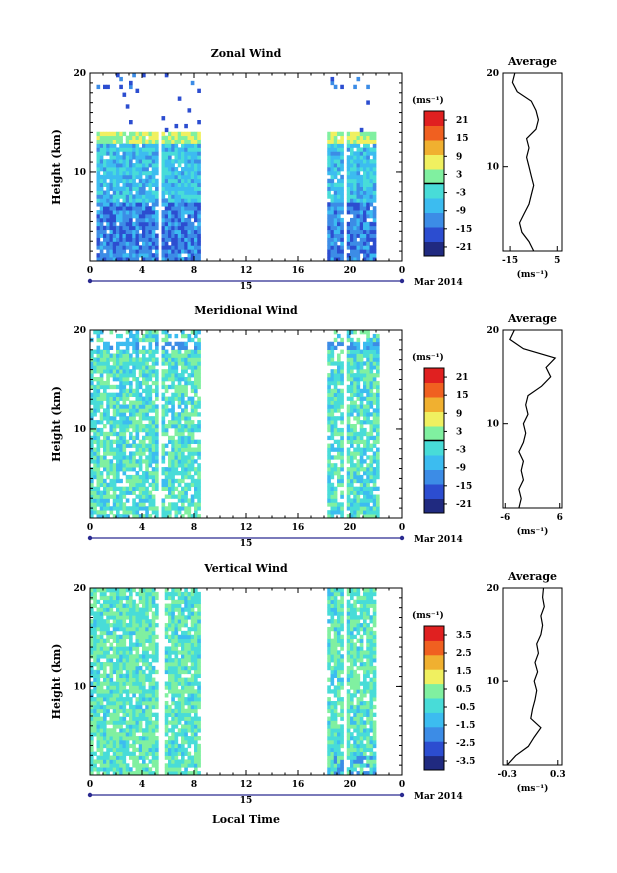  What do you see at coordinates (434, 433) in the screenshot?
I see `colorbar-segment` at bounding box center [434, 433].